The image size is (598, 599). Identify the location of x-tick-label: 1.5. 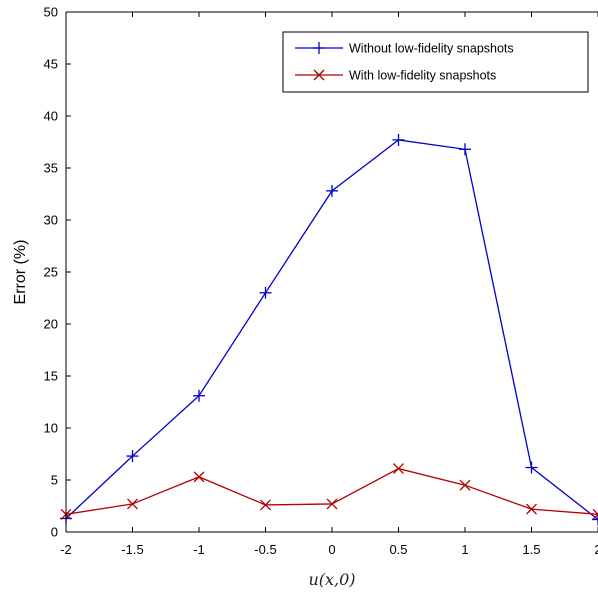
(531, 549).